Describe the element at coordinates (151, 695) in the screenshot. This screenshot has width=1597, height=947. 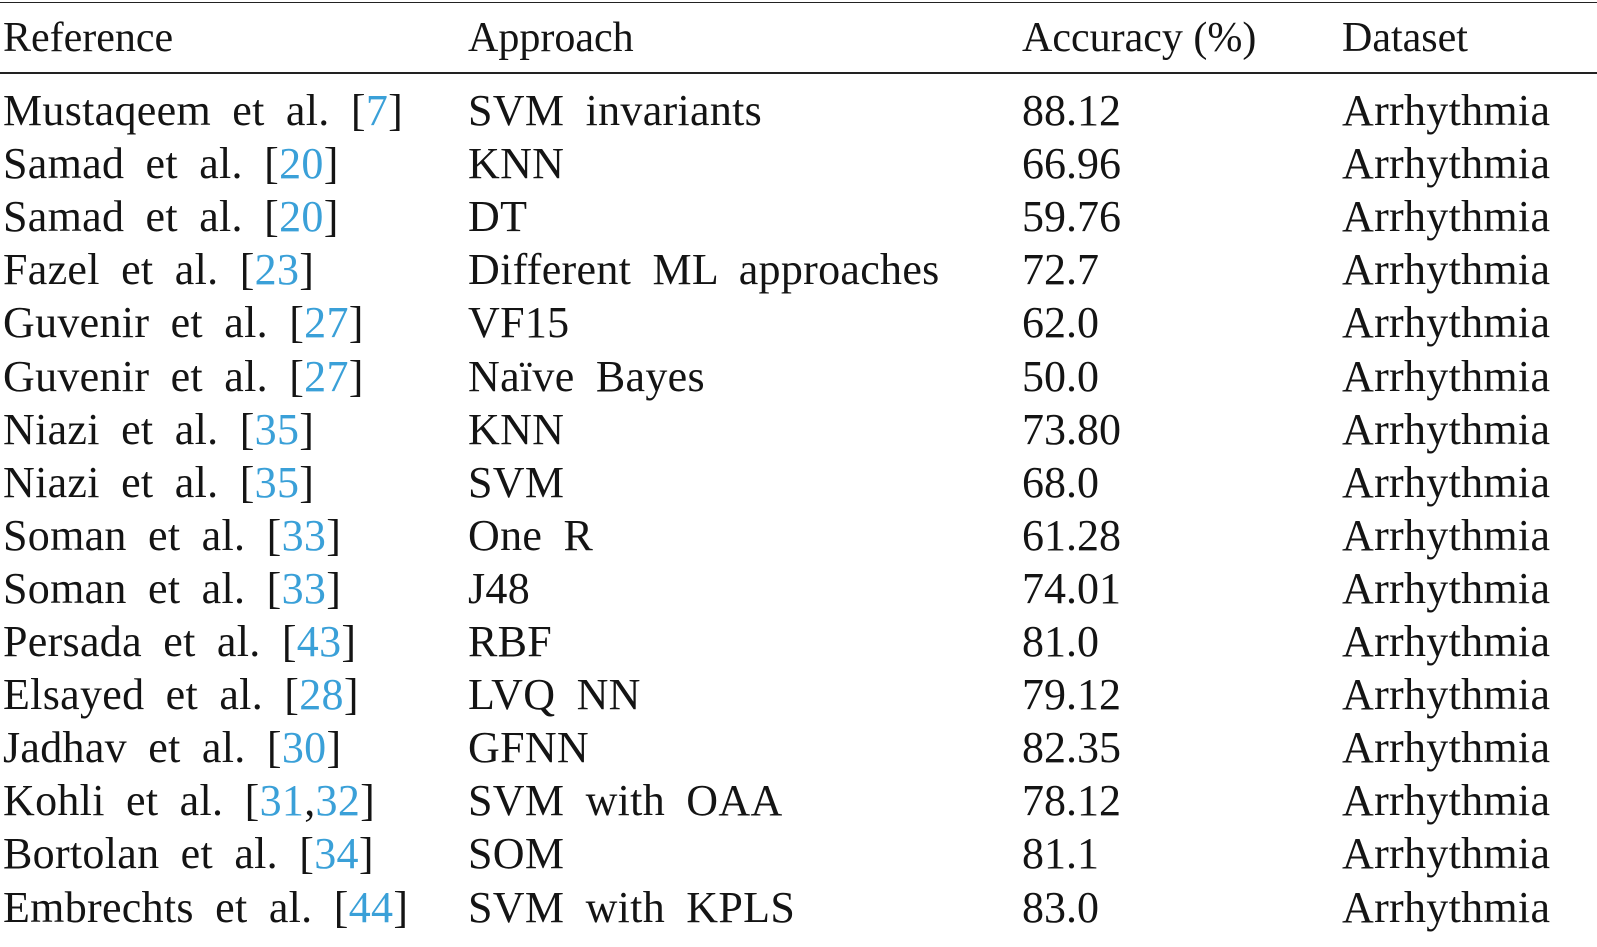
I see `reference-author: Elsayed et al. [` at that location.